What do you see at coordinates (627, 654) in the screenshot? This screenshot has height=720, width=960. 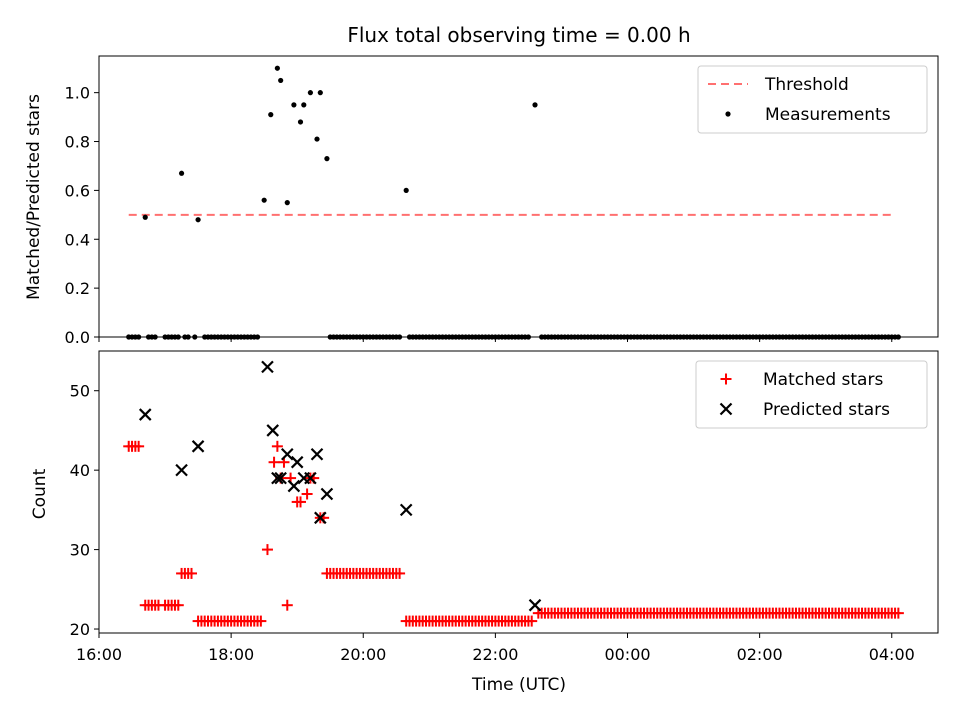 I see `x-tick-label: 00:00` at bounding box center [627, 654].